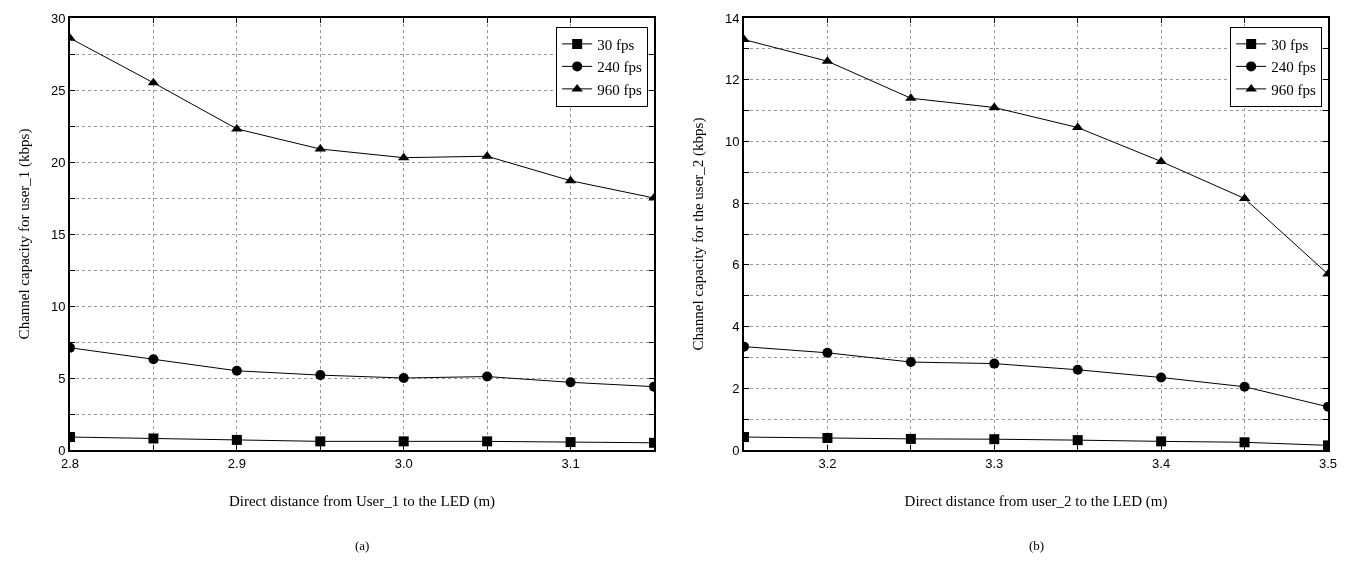 Image resolution: width=1348 pixels, height=580 pixels. I want to click on y-tick-label: 12, so click(732, 80).